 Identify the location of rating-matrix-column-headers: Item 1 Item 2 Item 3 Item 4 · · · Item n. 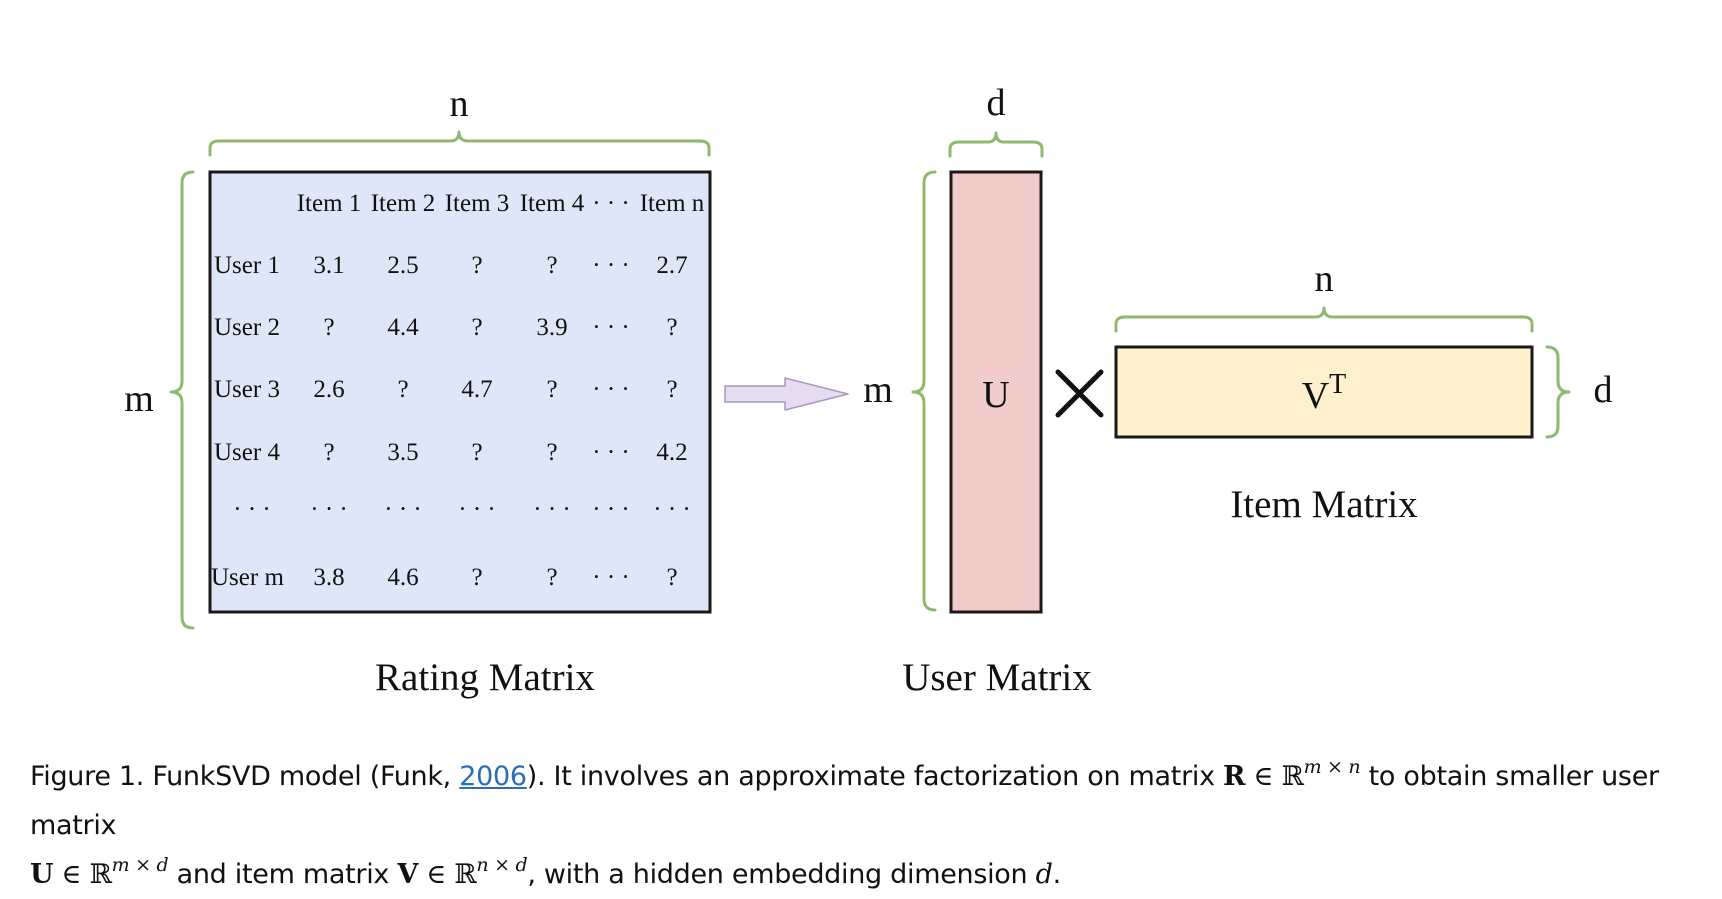
(501, 203).